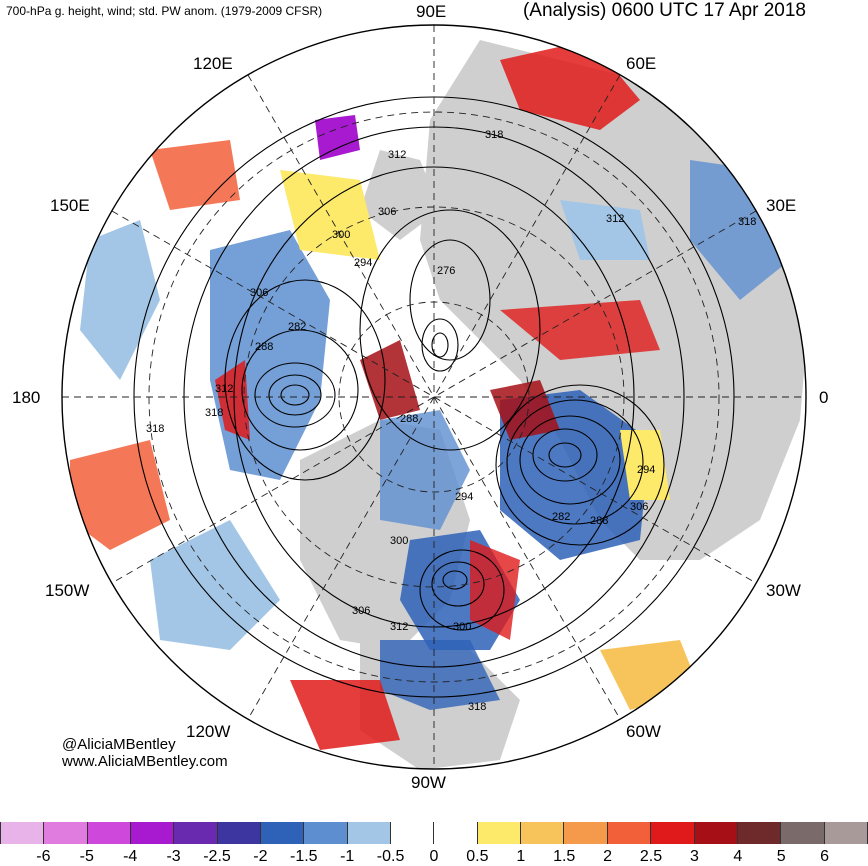 The image size is (868, 866). What do you see at coordinates (26, 397) in the screenshot?
I see `lon-label-180: 180` at bounding box center [26, 397].